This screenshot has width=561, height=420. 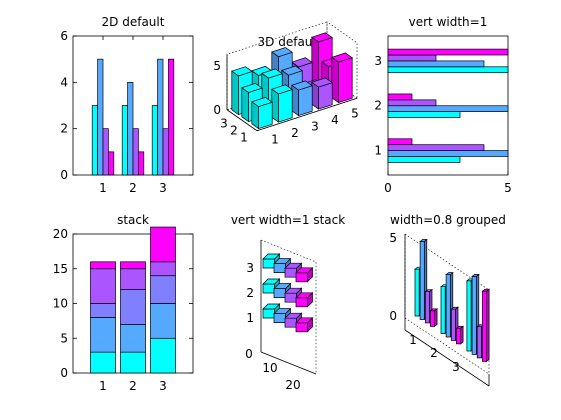 I want to click on p5-vtick-label: 3, so click(x=250, y=268).